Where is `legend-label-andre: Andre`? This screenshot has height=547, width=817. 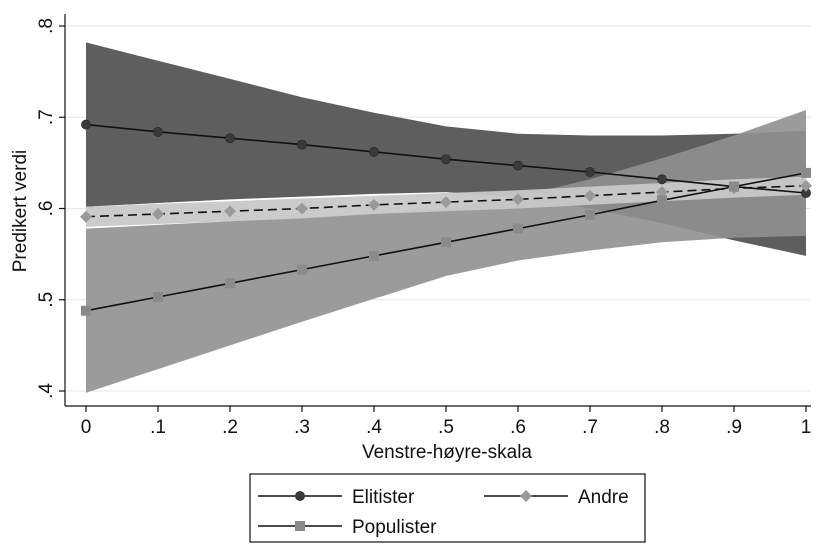 legend-label-andre: Andre is located at coordinates (603, 497).